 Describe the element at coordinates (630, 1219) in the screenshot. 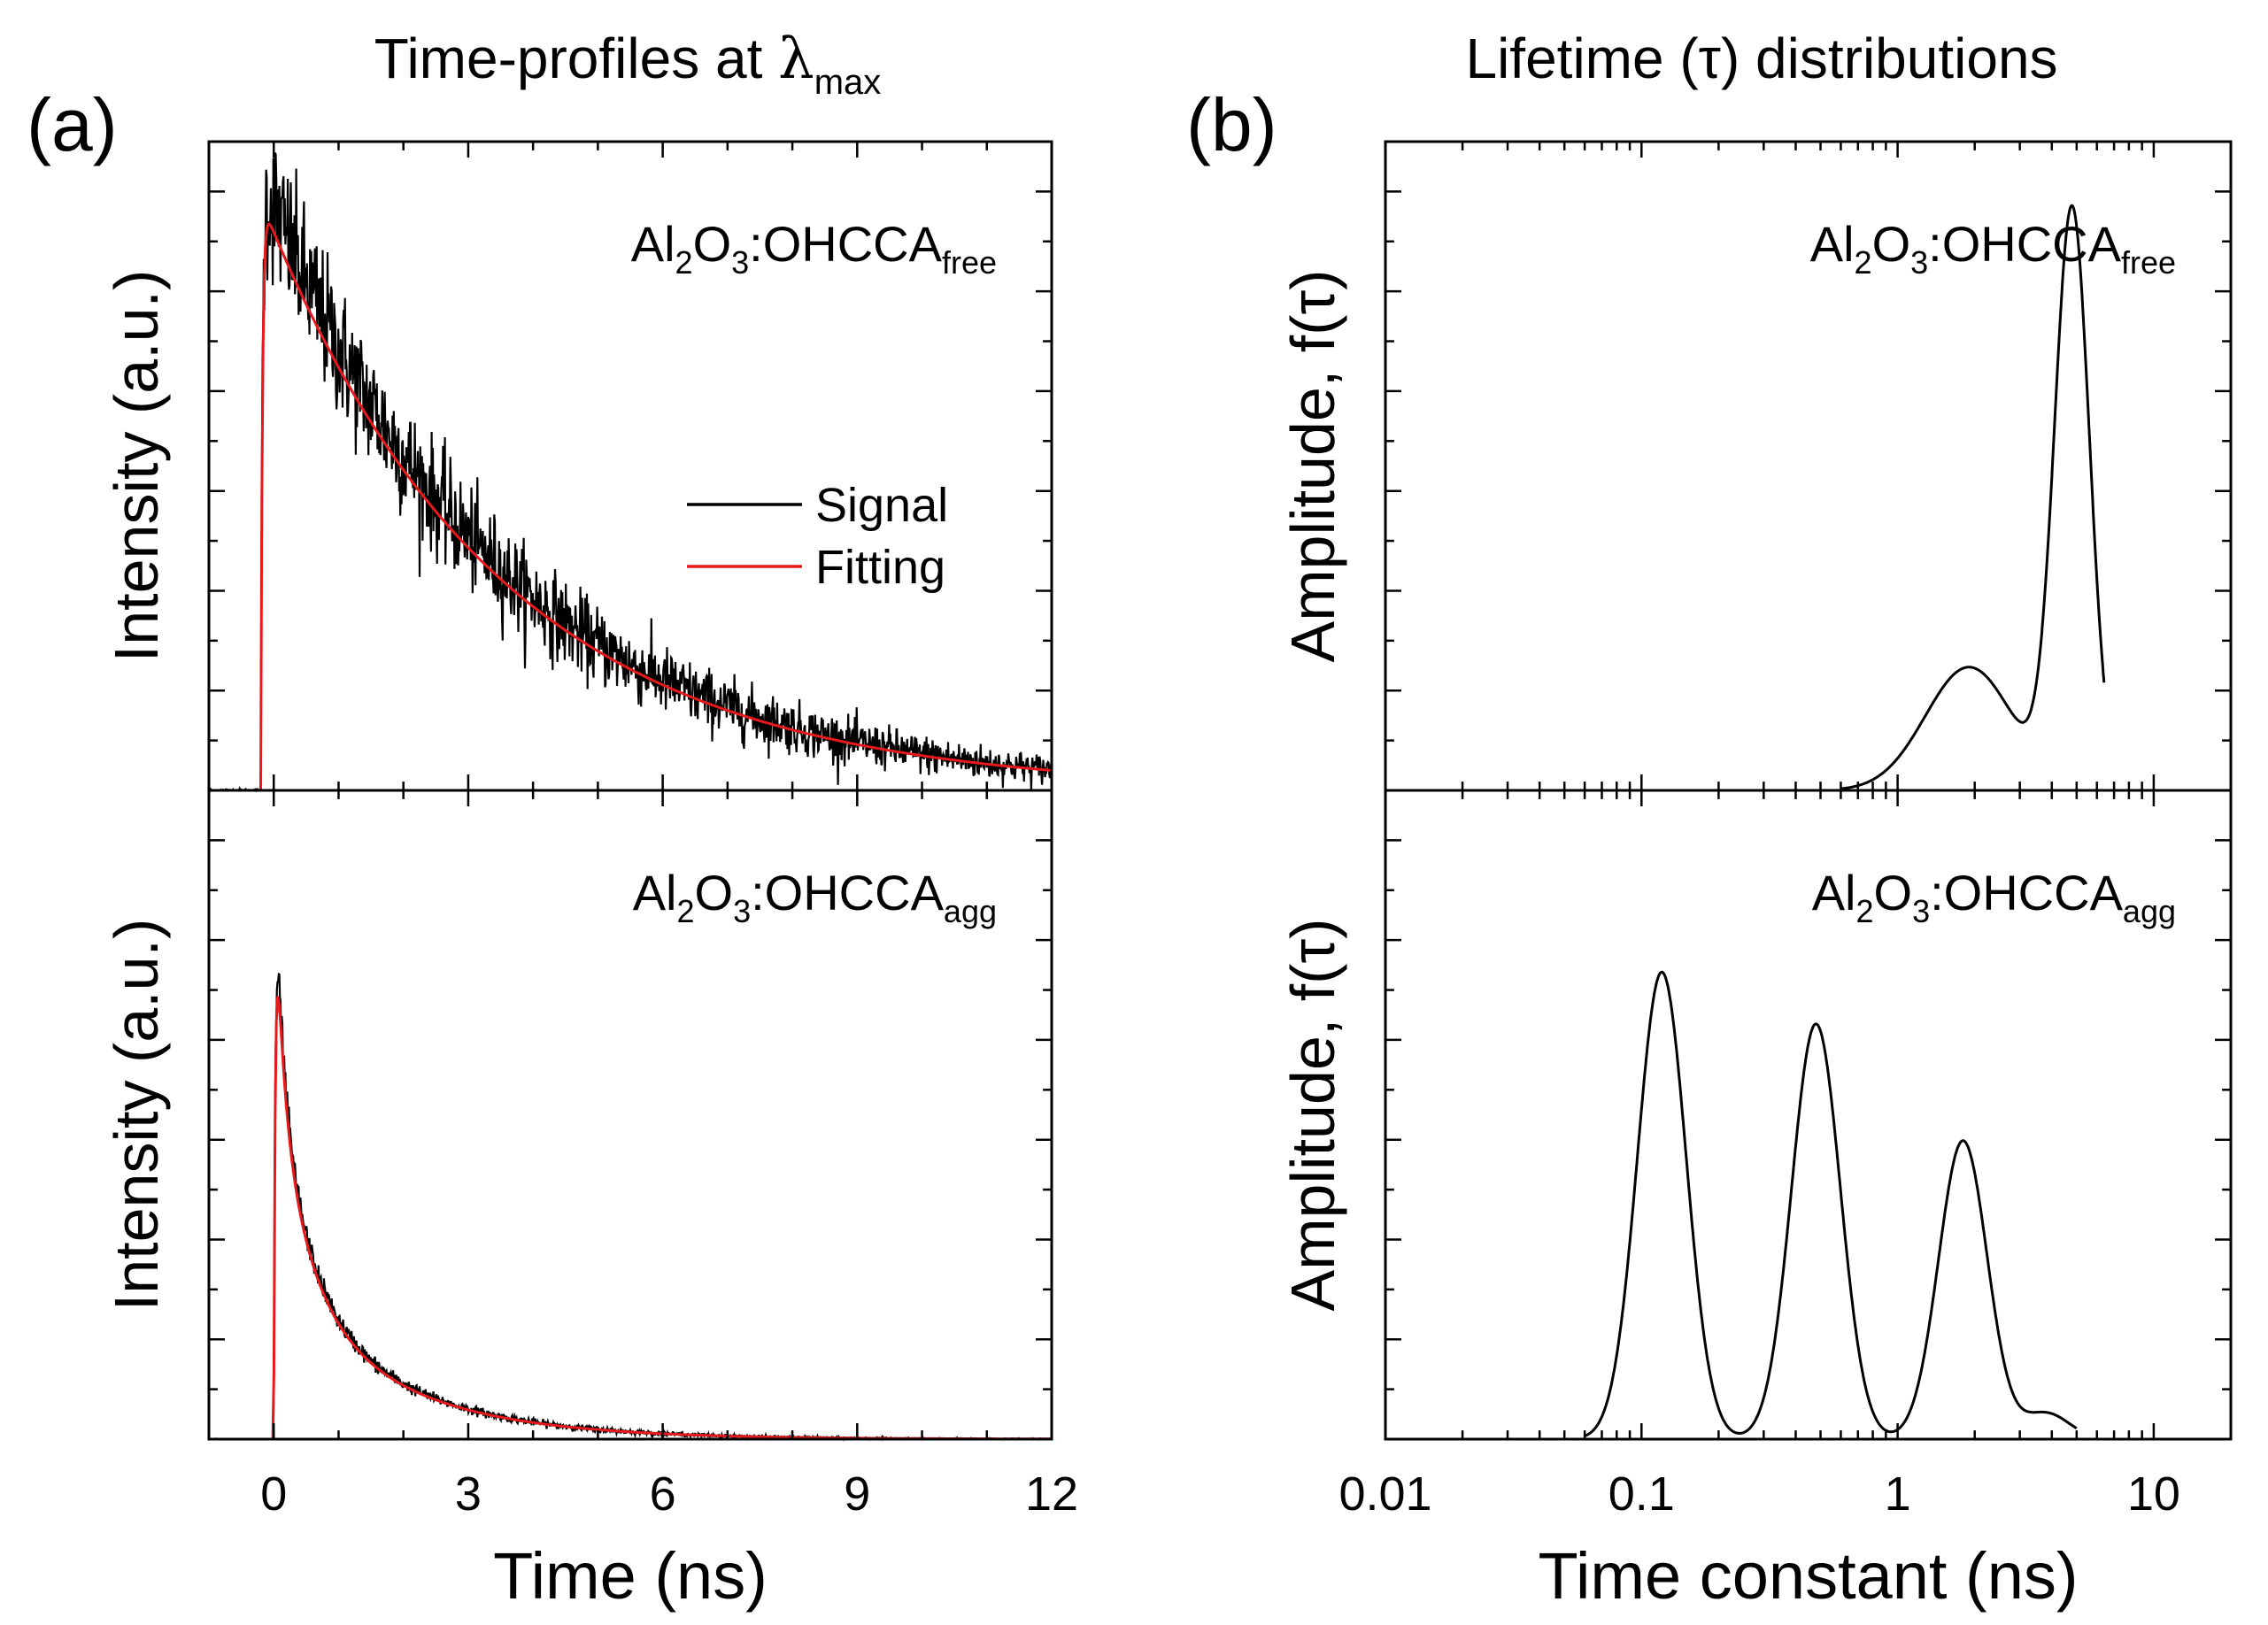

I see `a-bottom-series-fitting-line` at that location.